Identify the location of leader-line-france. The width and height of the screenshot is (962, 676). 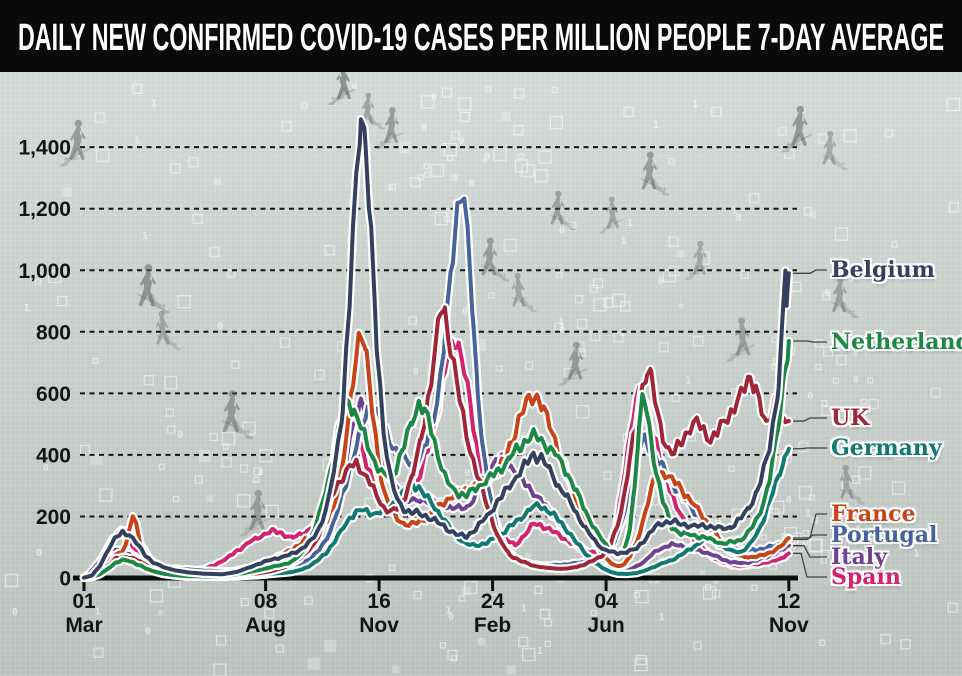
(810, 526).